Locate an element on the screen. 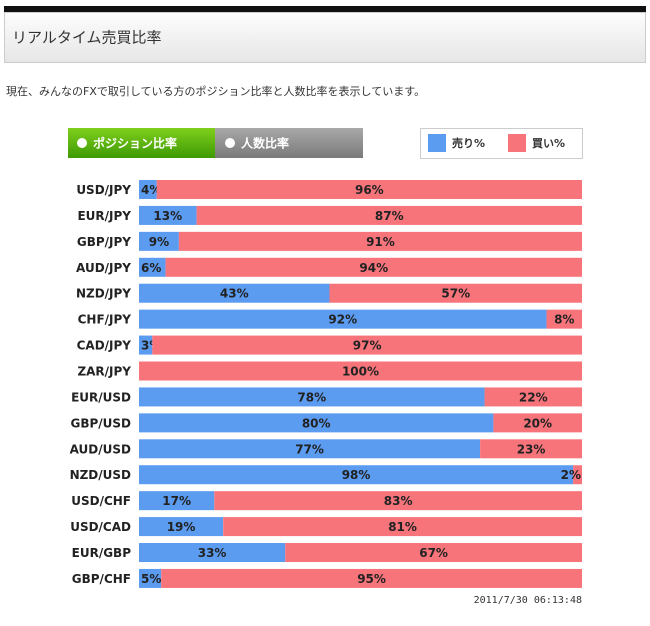 This screenshot has height=626, width=650. value-label: 92% is located at coordinates (342, 320).